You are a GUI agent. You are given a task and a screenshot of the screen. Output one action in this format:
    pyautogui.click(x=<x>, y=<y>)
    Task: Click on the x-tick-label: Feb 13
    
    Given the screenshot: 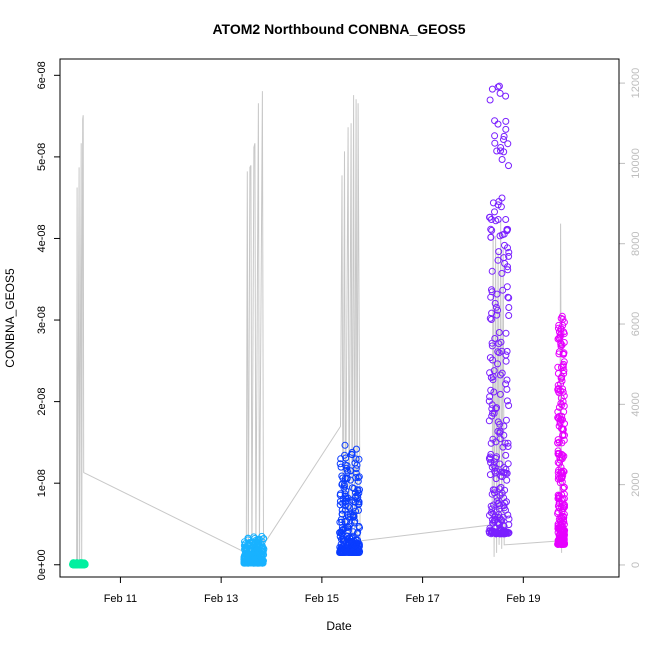 What is the action you would take?
    pyautogui.click(x=221, y=599)
    